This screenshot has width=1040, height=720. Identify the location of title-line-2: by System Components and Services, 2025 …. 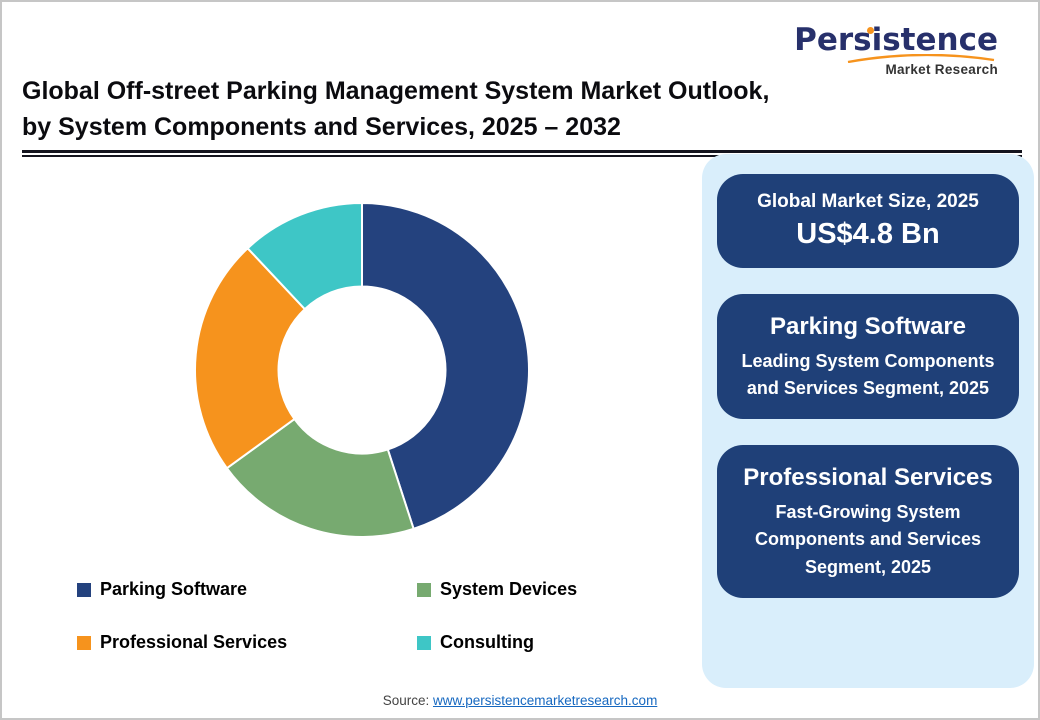
(321, 126).